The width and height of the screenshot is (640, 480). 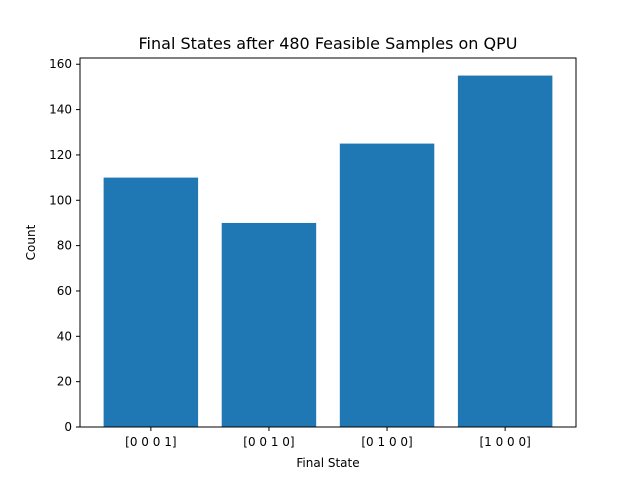 I want to click on y-axis-ticks: 0 20 40 60 80 100 120 140 160, so click(x=64, y=245).